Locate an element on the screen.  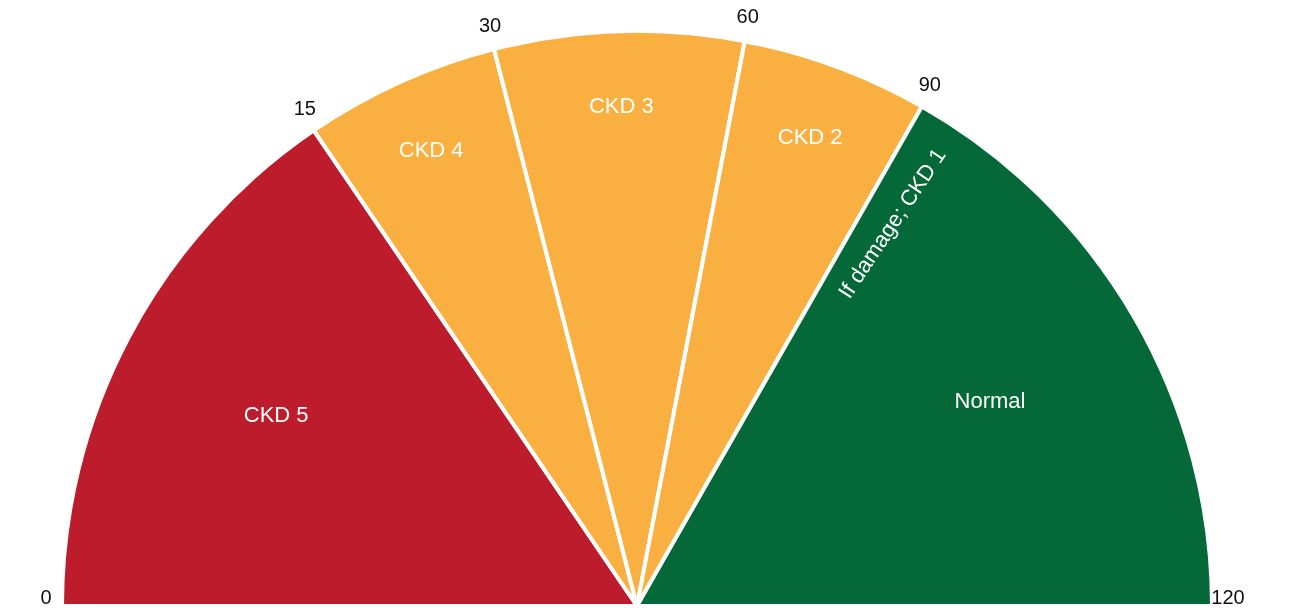
slice-label: CKD 3 is located at coordinates (621, 105).